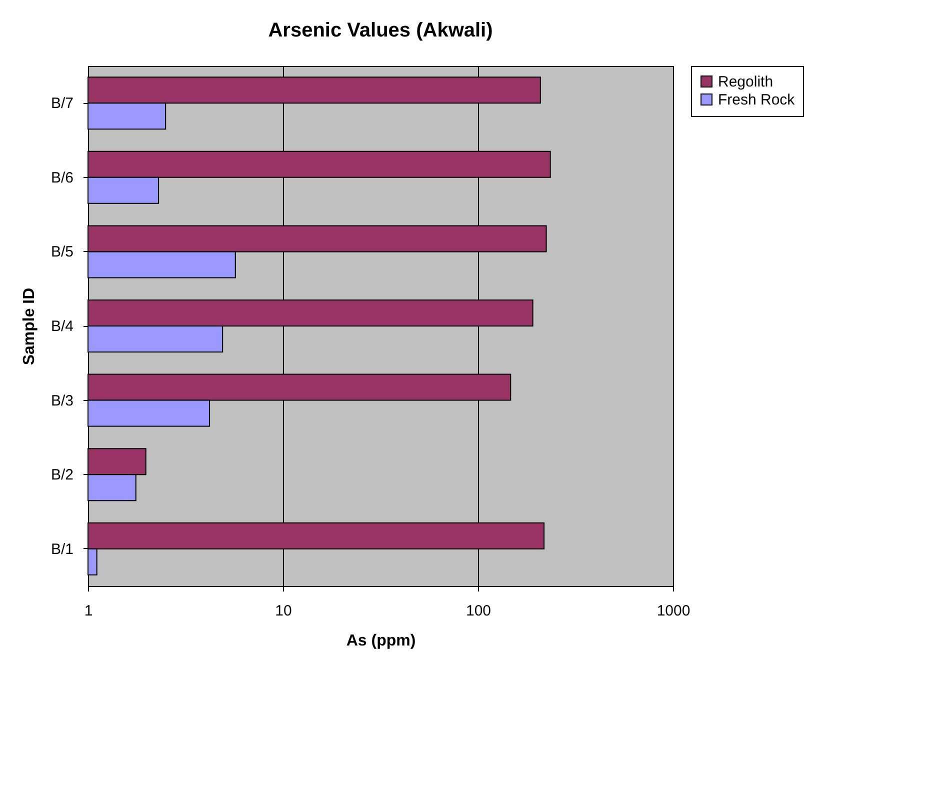  Describe the element at coordinates (62, 177) in the screenshot. I see `y-tick-label: B/6` at that location.